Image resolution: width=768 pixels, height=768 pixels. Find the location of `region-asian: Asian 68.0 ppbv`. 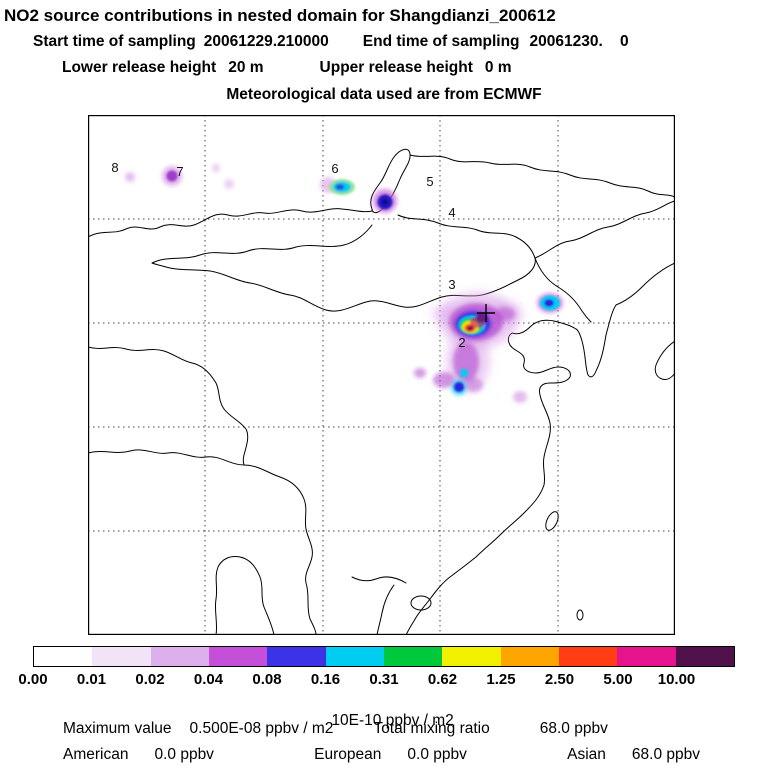

region-asian: Asian 68.0 ppbv is located at coordinates (633, 755).